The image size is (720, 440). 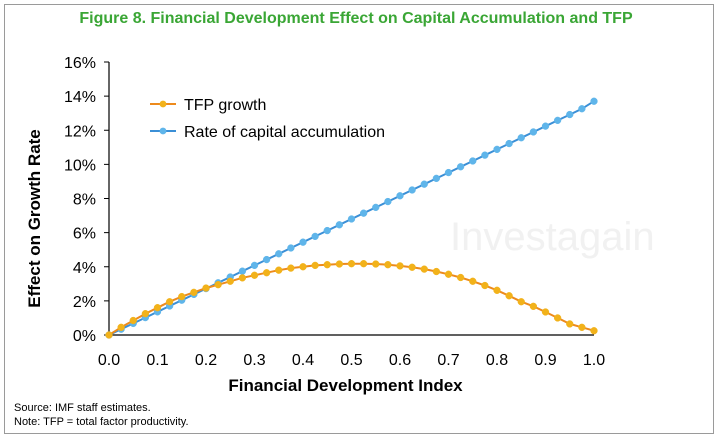 I want to click on y-axis-title: Effect on Growth Rate, so click(x=34, y=218).